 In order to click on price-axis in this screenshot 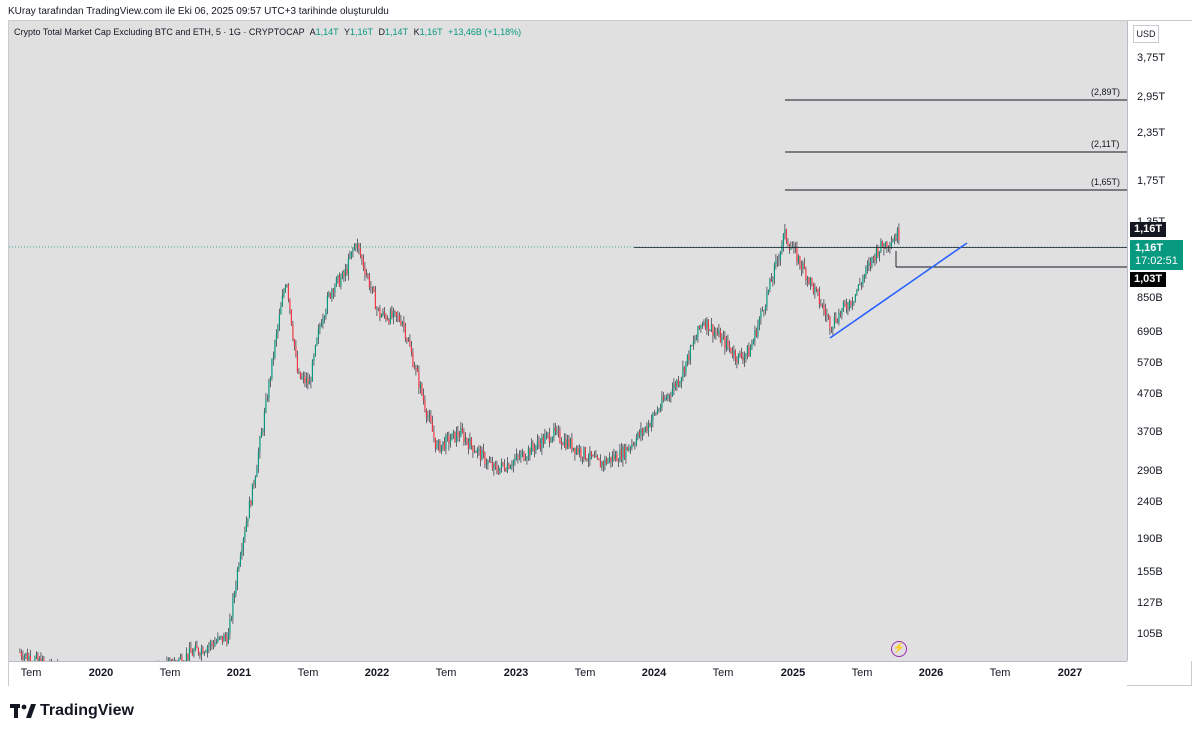, I will do `click(1159, 341)`.